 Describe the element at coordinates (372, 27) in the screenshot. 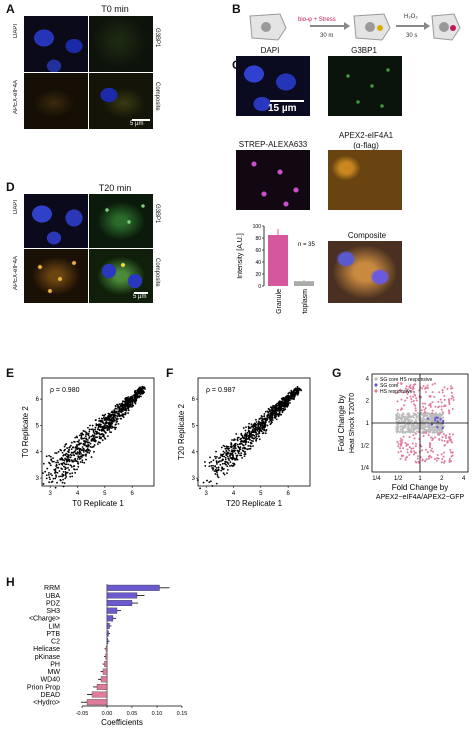

I see `cell-2-icon` at that location.